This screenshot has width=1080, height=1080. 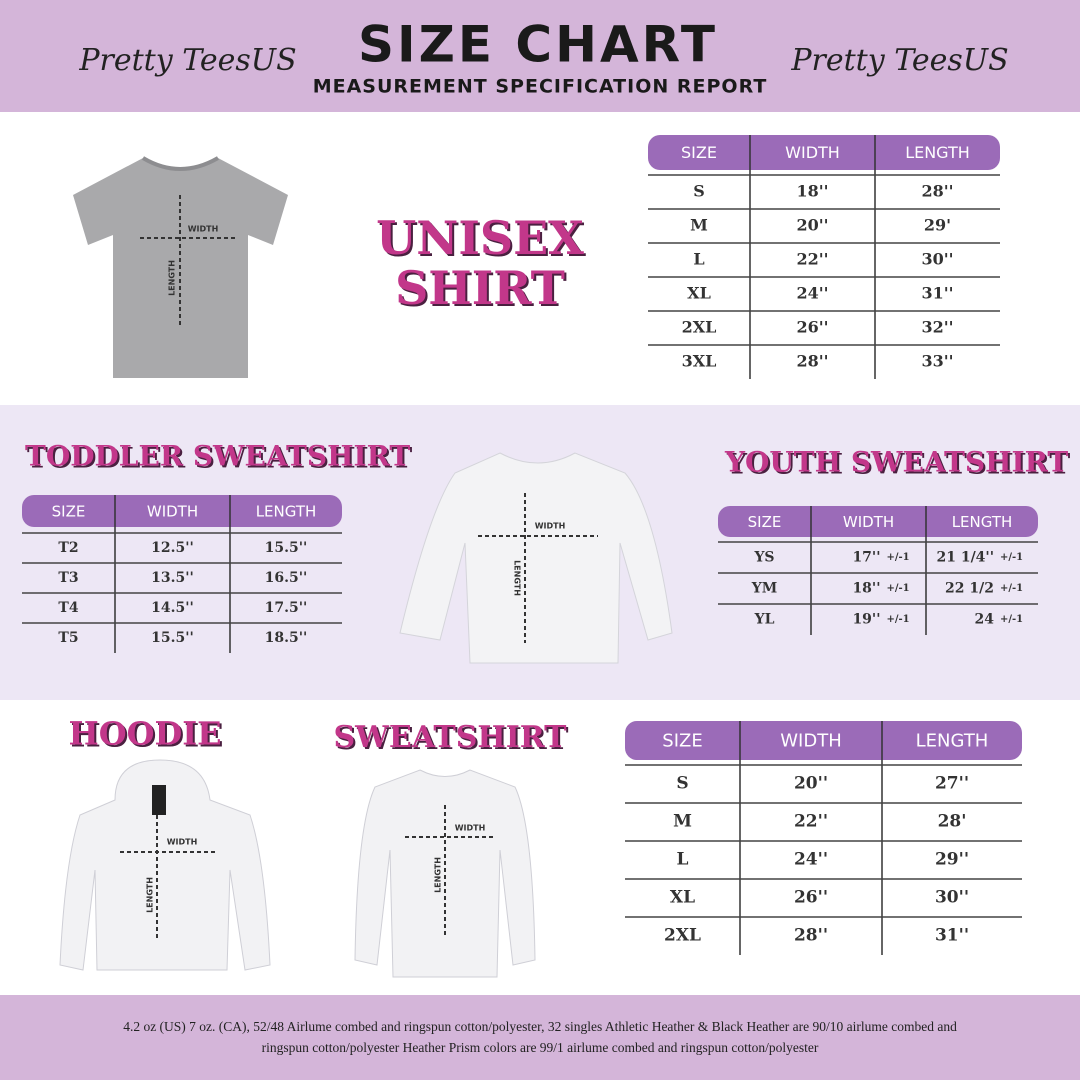 I want to click on hoodie-image: WIDTH LENGTH, so click(x=165, y=865).